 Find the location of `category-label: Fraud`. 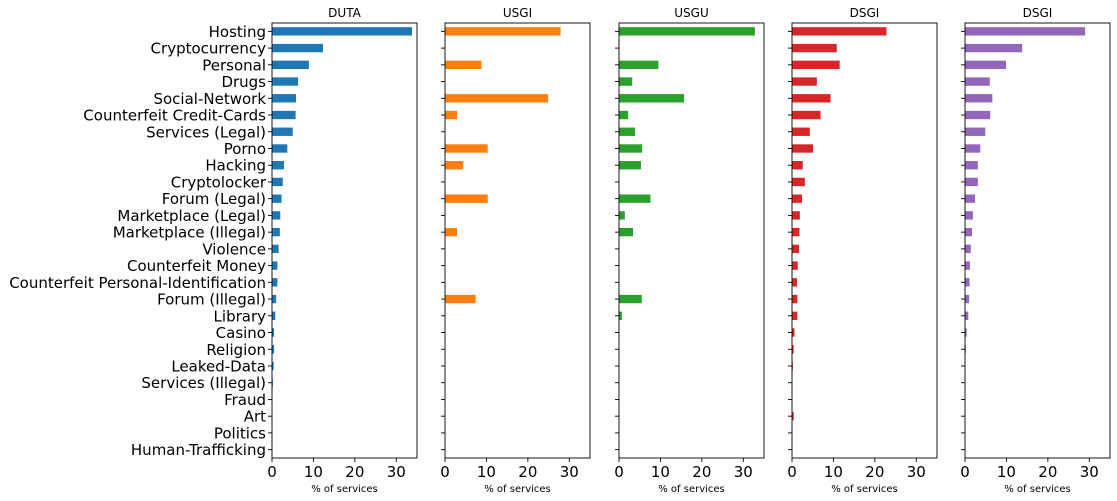

category-label: Fraud is located at coordinates (245, 400).